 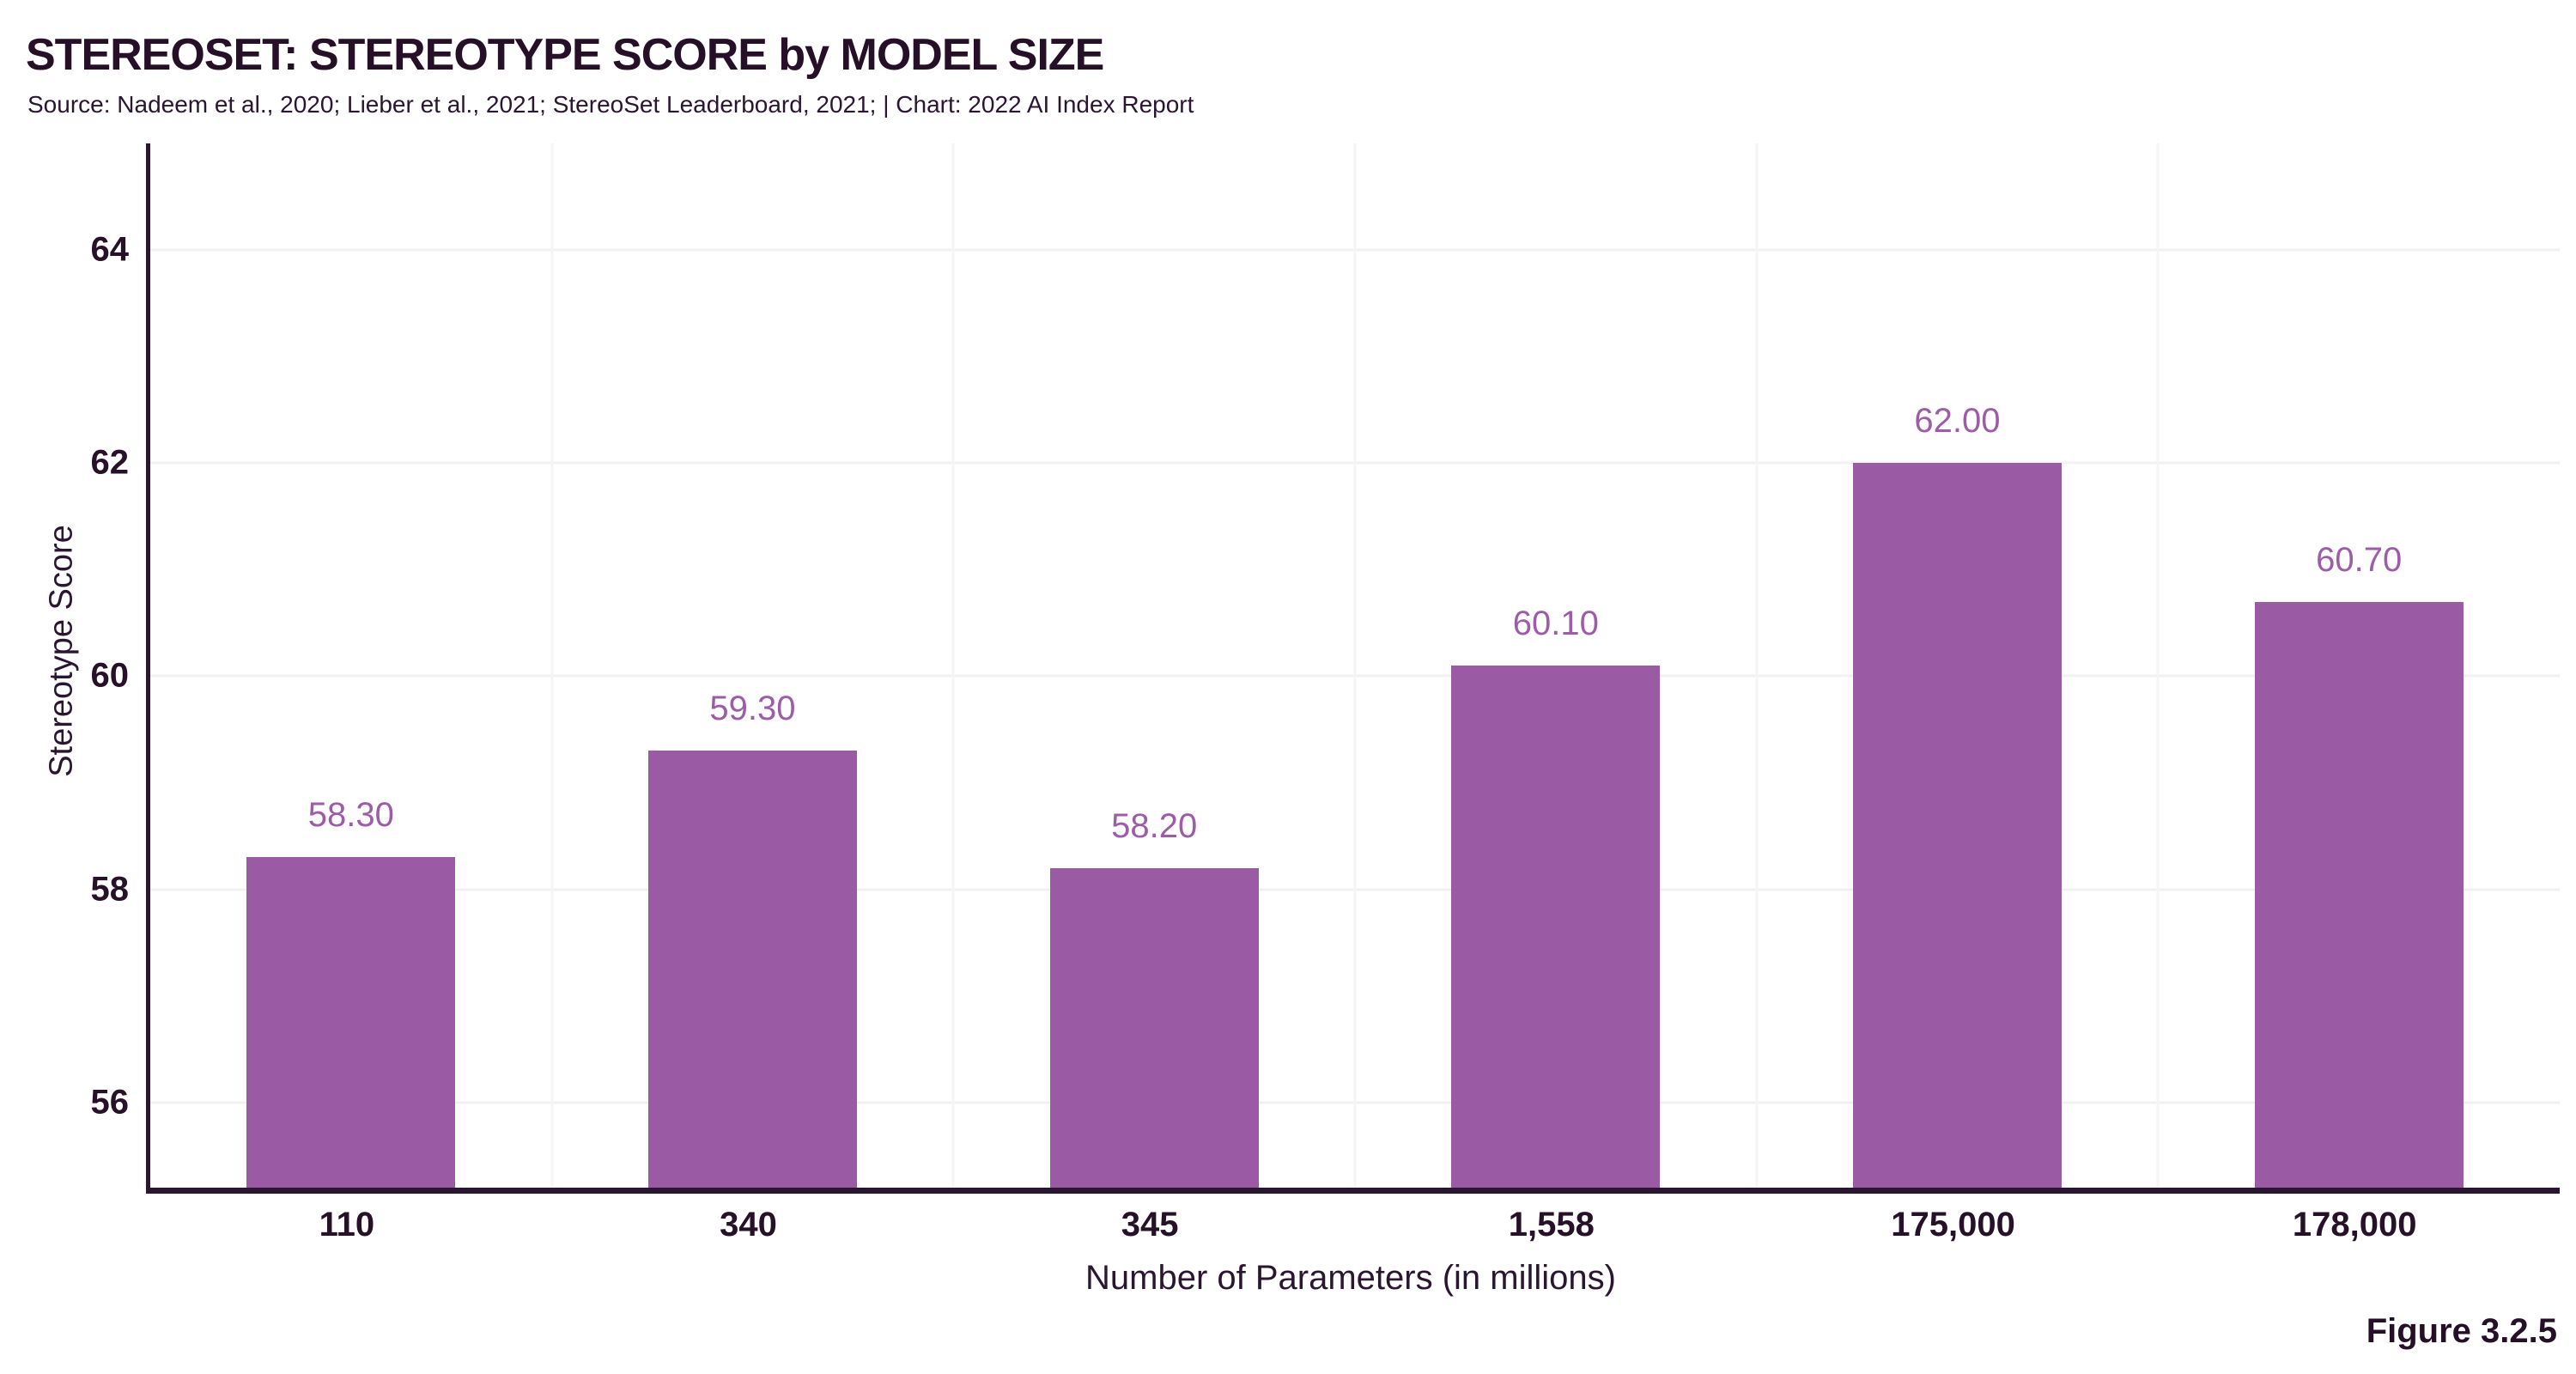 I want to click on bar-value-label: 60.70, so click(x=2360, y=559).